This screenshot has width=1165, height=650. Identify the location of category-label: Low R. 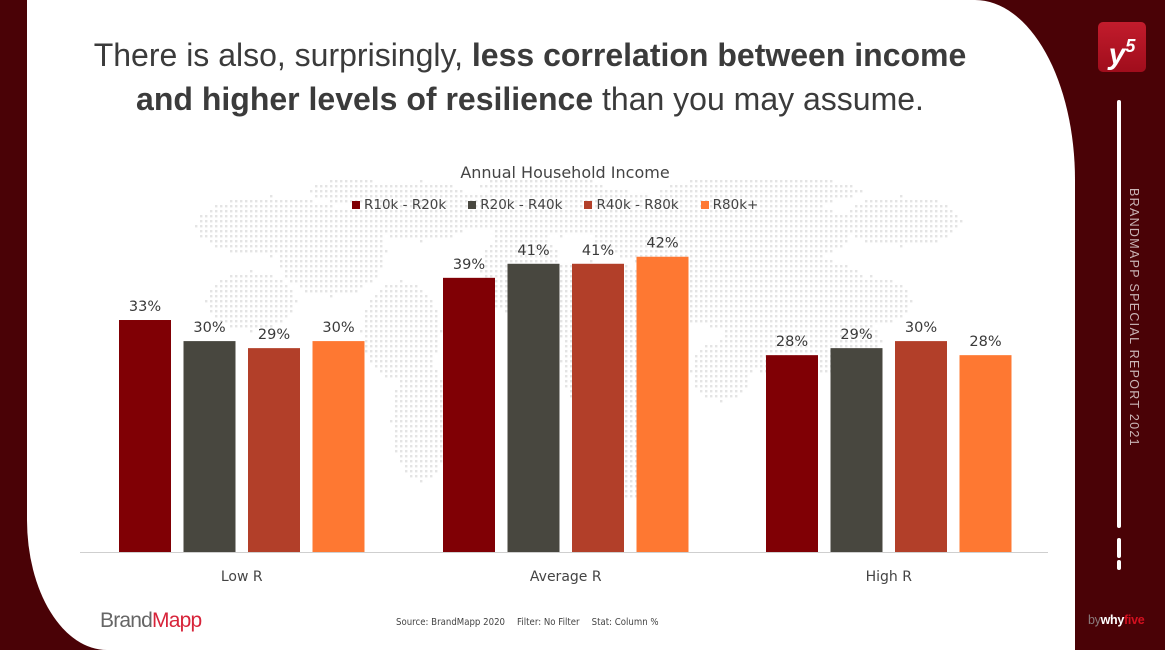
(242, 577).